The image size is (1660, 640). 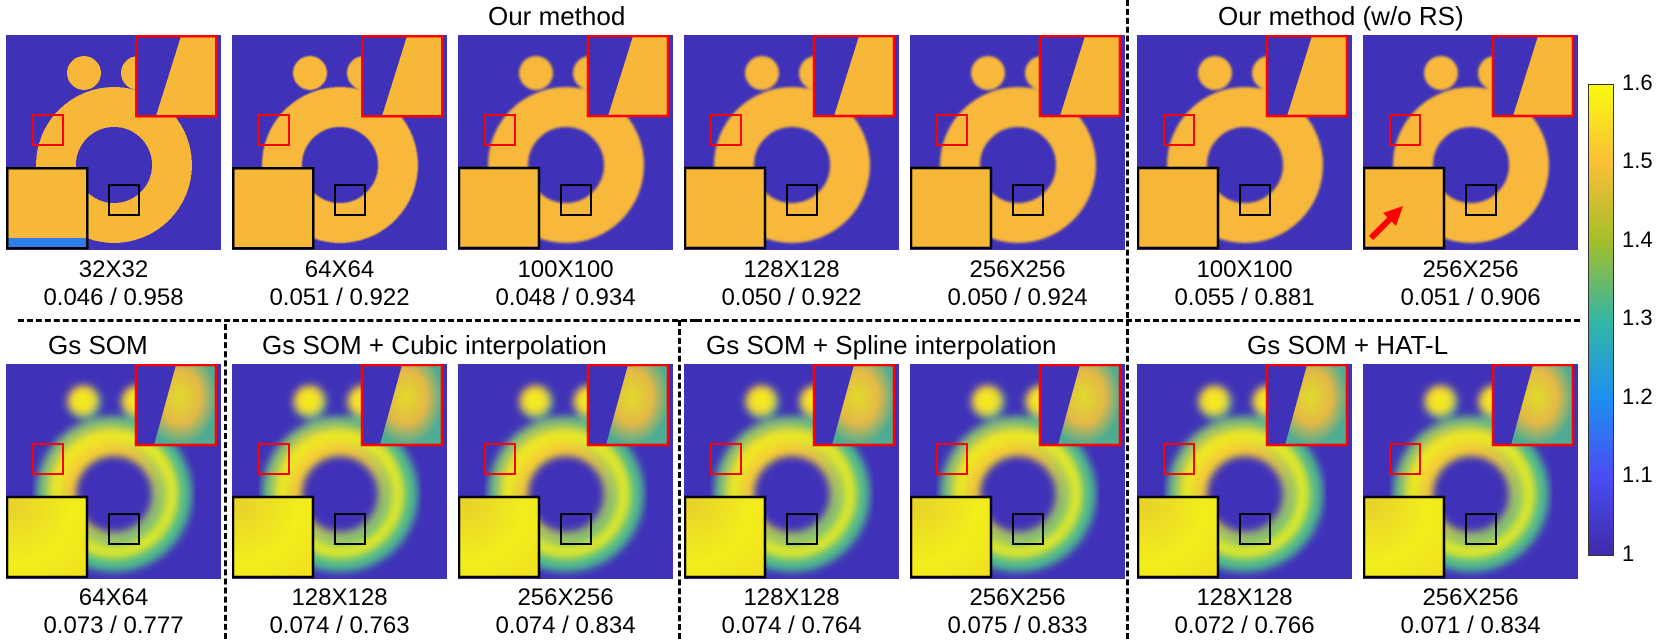 What do you see at coordinates (98, 345) in the screenshot?
I see `header-gs-som: Gs SOM` at bounding box center [98, 345].